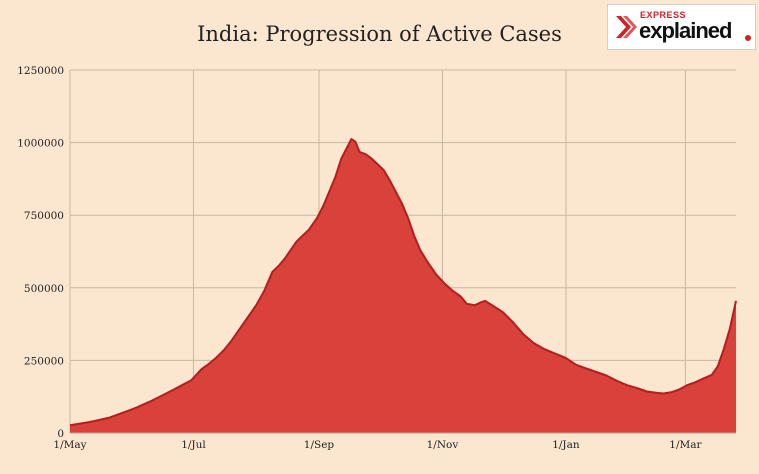  What do you see at coordinates (626, 27) in the screenshot?
I see `logo-chevron-icon` at bounding box center [626, 27].